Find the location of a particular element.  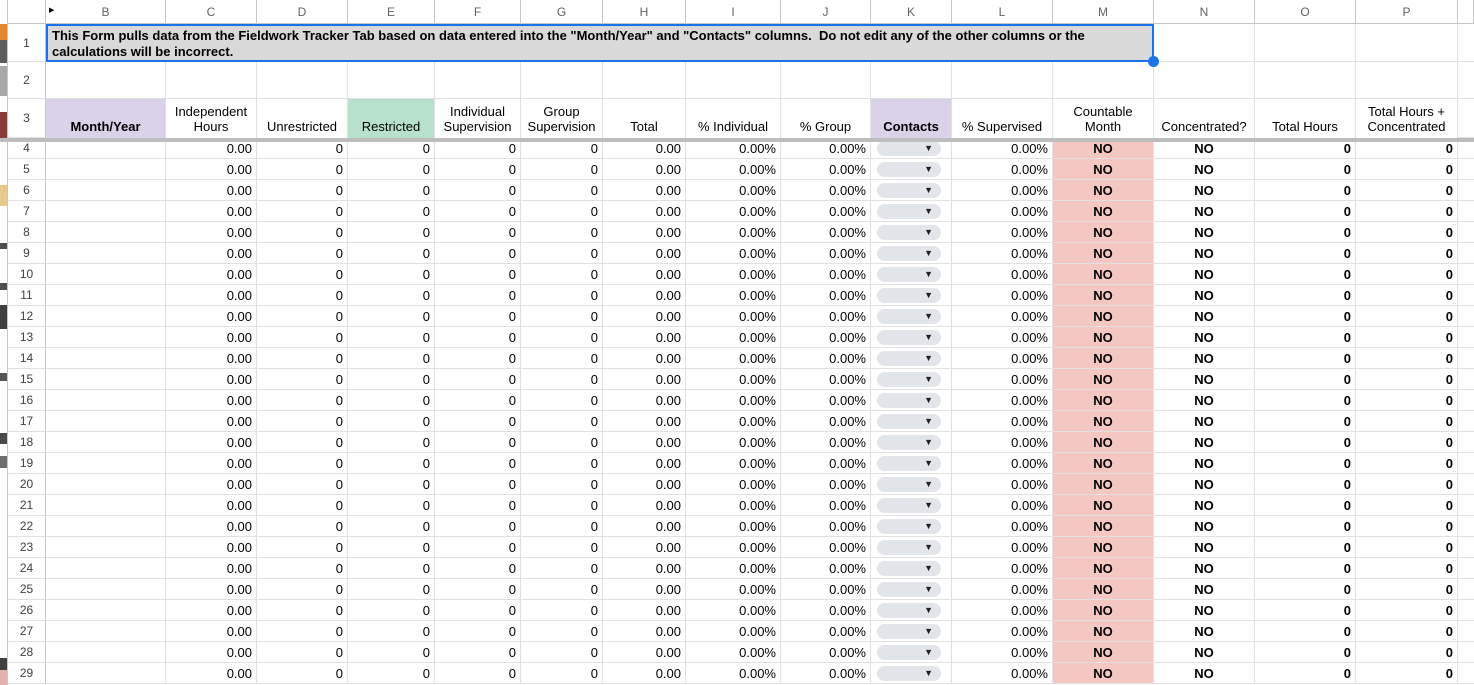

row-header-17: 17 is located at coordinates (27, 421).